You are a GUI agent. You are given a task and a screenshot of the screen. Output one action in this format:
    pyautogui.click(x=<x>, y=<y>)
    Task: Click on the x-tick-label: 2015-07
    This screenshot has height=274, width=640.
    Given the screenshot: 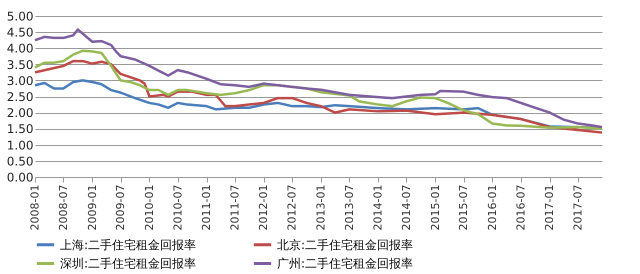 What is the action you would take?
    pyautogui.click(x=463, y=207)
    